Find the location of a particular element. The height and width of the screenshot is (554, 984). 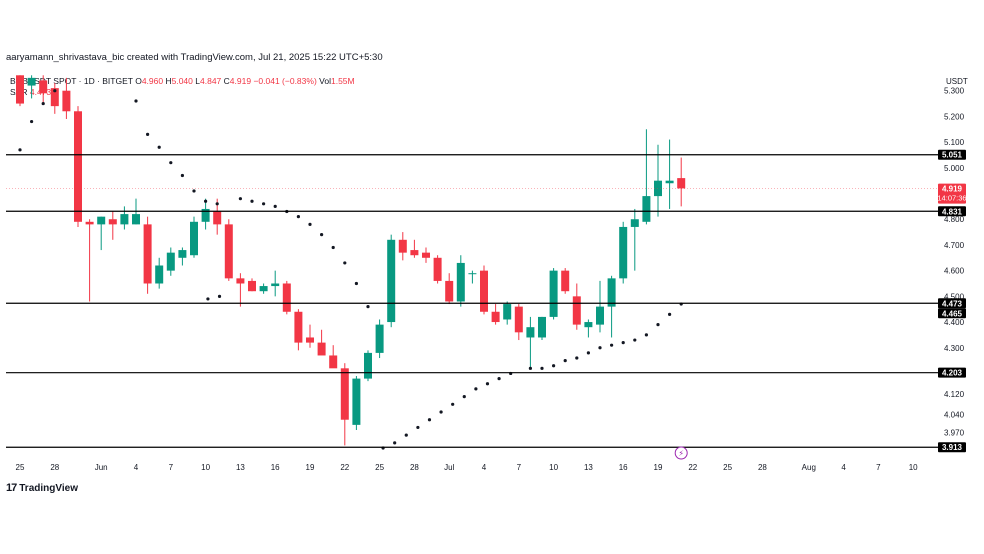

y-tick-label: 4.400 is located at coordinates (954, 322).